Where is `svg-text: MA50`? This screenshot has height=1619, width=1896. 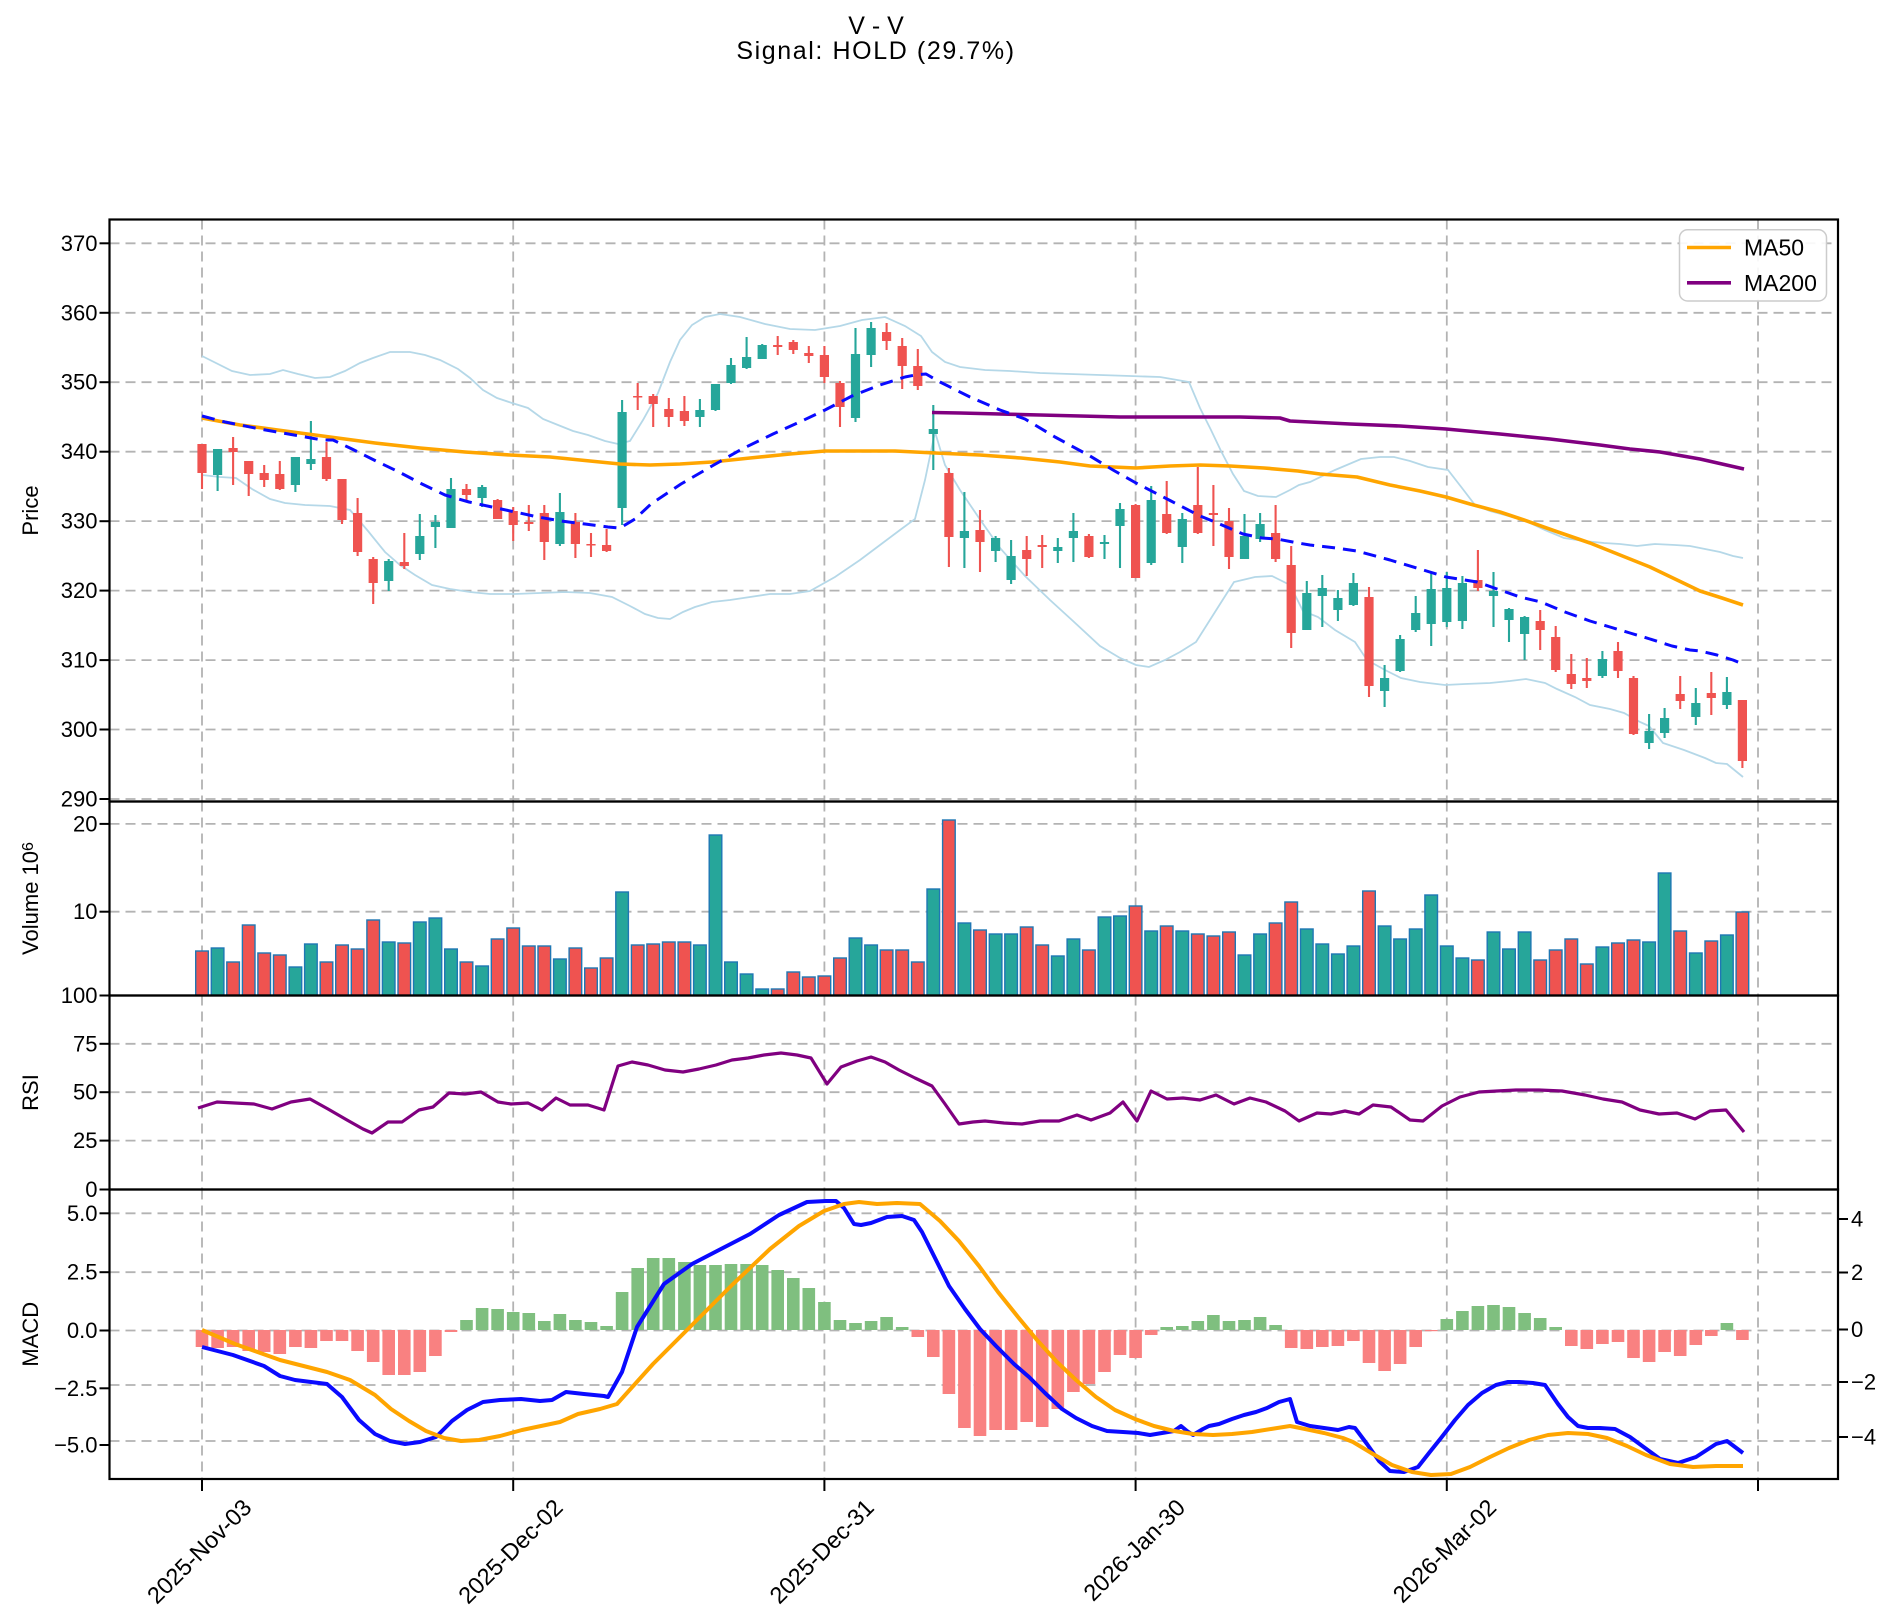 svg-text: MA50 is located at coordinates (1774, 248).